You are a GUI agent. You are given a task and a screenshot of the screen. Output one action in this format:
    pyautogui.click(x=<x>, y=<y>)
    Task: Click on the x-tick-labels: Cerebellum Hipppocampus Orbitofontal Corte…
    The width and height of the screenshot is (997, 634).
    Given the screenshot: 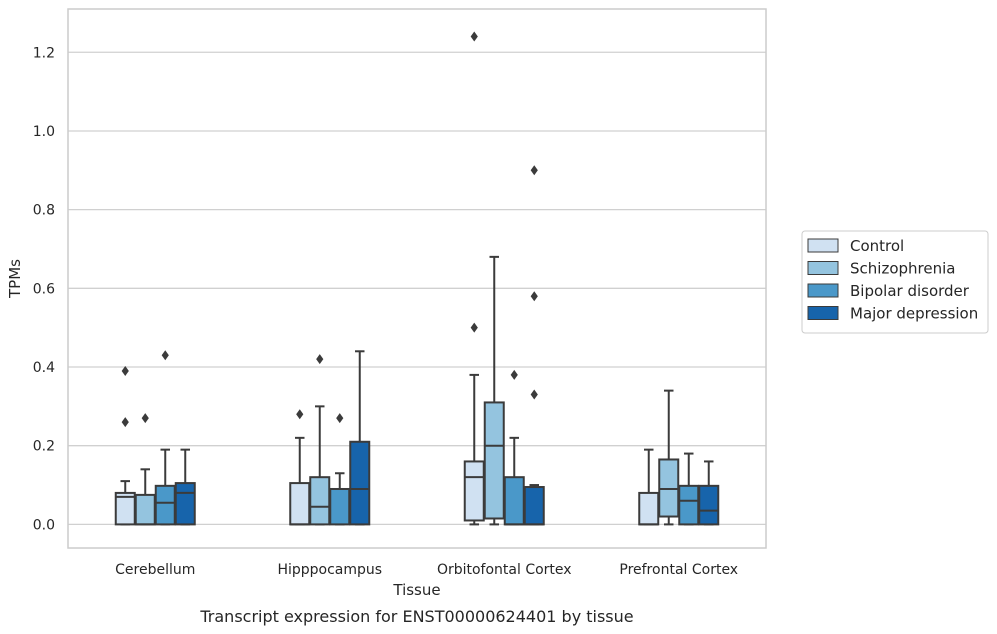 What is the action you would take?
    pyautogui.click(x=426, y=570)
    